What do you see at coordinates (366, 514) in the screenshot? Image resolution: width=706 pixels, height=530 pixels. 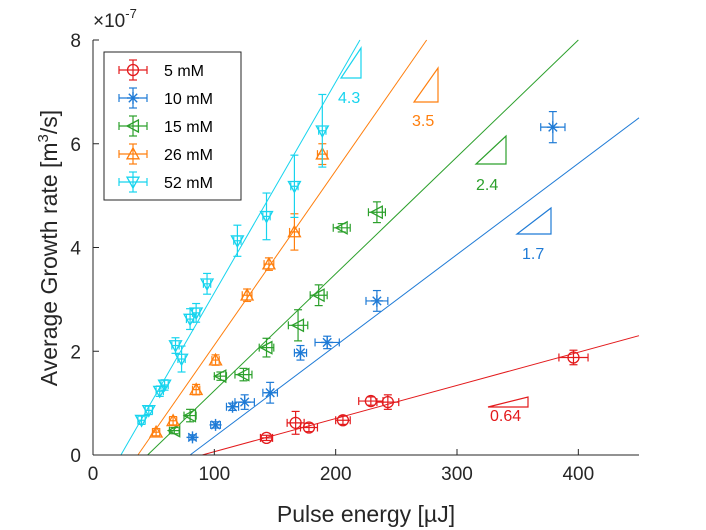 I see `x-axis-label: Pulse energy [µJ]` at bounding box center [366, 514].